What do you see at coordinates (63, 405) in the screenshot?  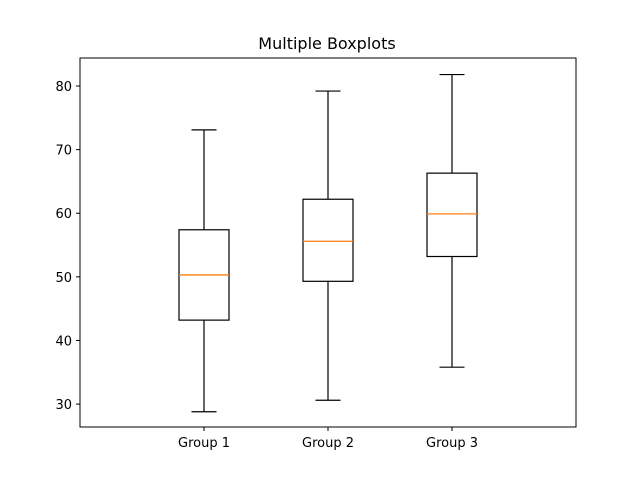 I see `y-tick-label: 30` at bounding box center [63, 405].